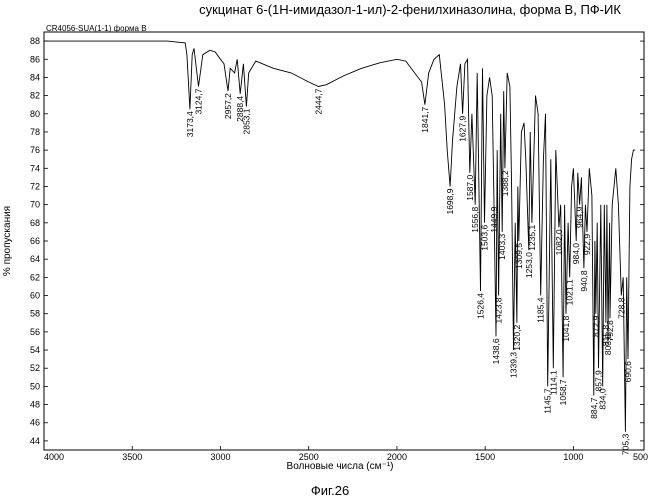 Image resolution: width=663 pixels, height=500 pixels. What do you see at coordinates (319, 101) in the screenshot?
I see `peak-label: 2444,7` at bounding box center [319, 101].